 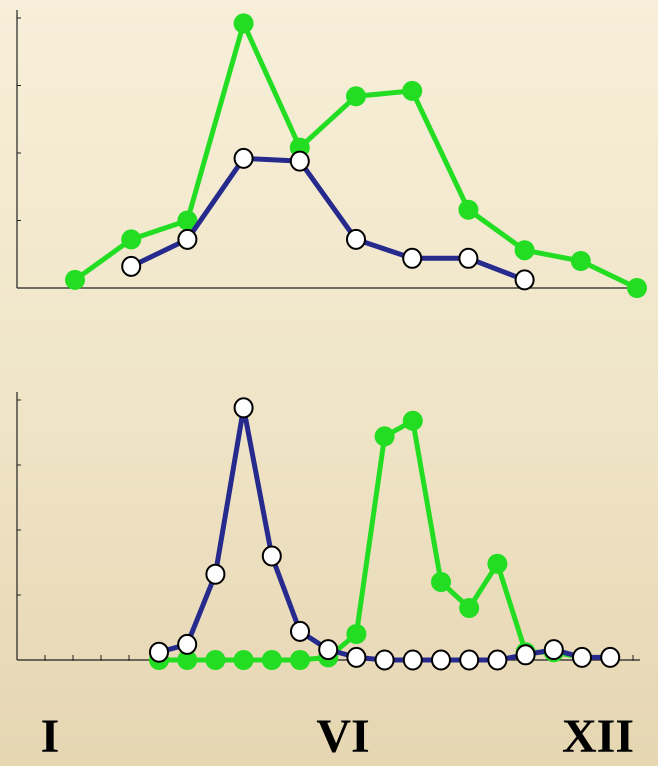 What do you see at coordinates (598, 736) in the screenshot?
I see `month-label-dec: XII` at bounding box center [598, 736].